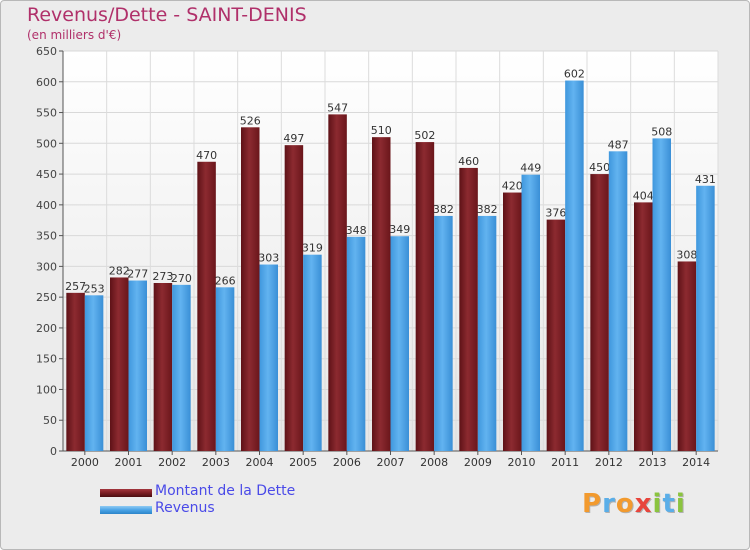  I want to click on legend-swatch-dette, so click(126, 493).